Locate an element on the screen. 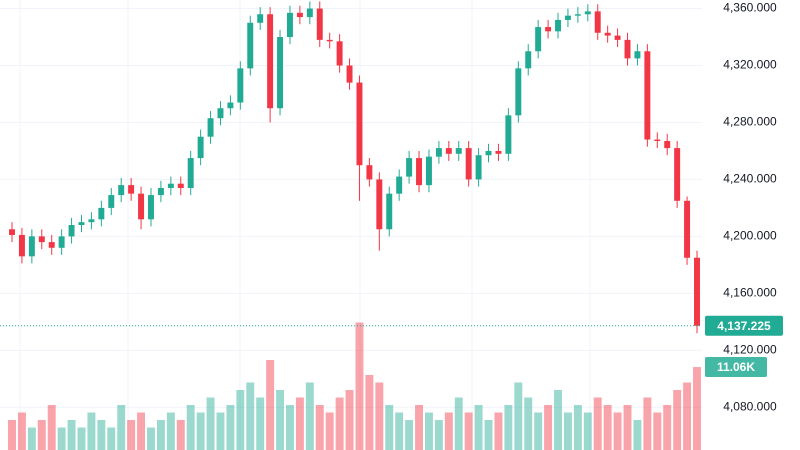 This screenshot has height=450, width=800. y-tick-label: 4,280.000 is located at coordinates (750, 122).